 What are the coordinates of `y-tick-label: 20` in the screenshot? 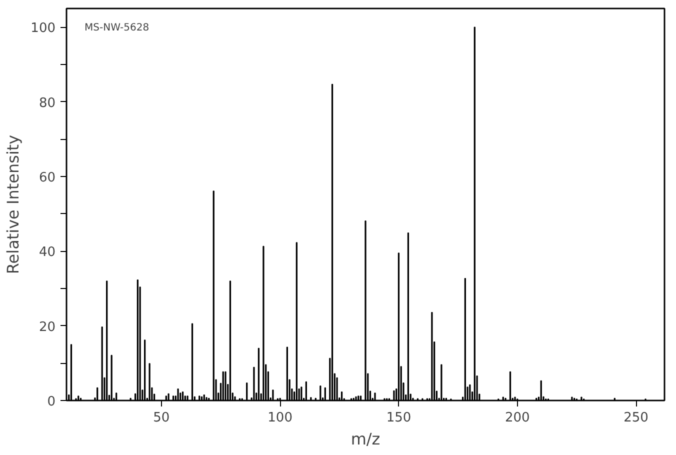 It's located at (47, 327).